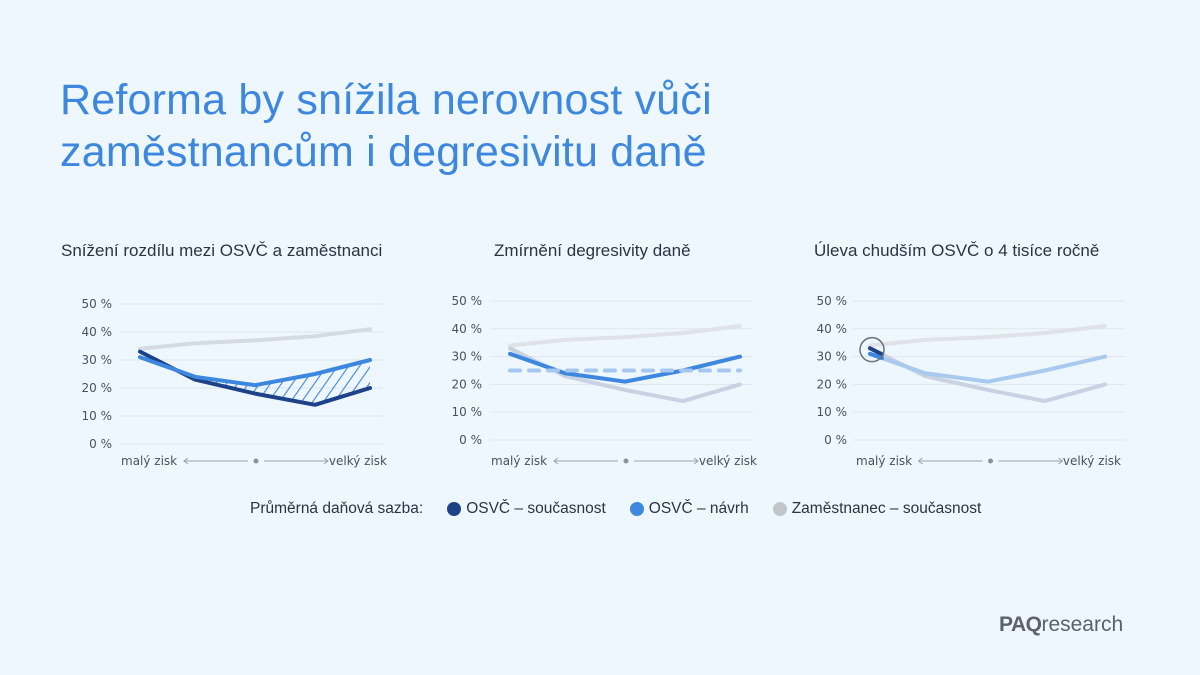 Image resolution: width=1200 pixels, height=675 pixels. I want to click on highlight-osvc-proposal-segment, so click(876, 356).